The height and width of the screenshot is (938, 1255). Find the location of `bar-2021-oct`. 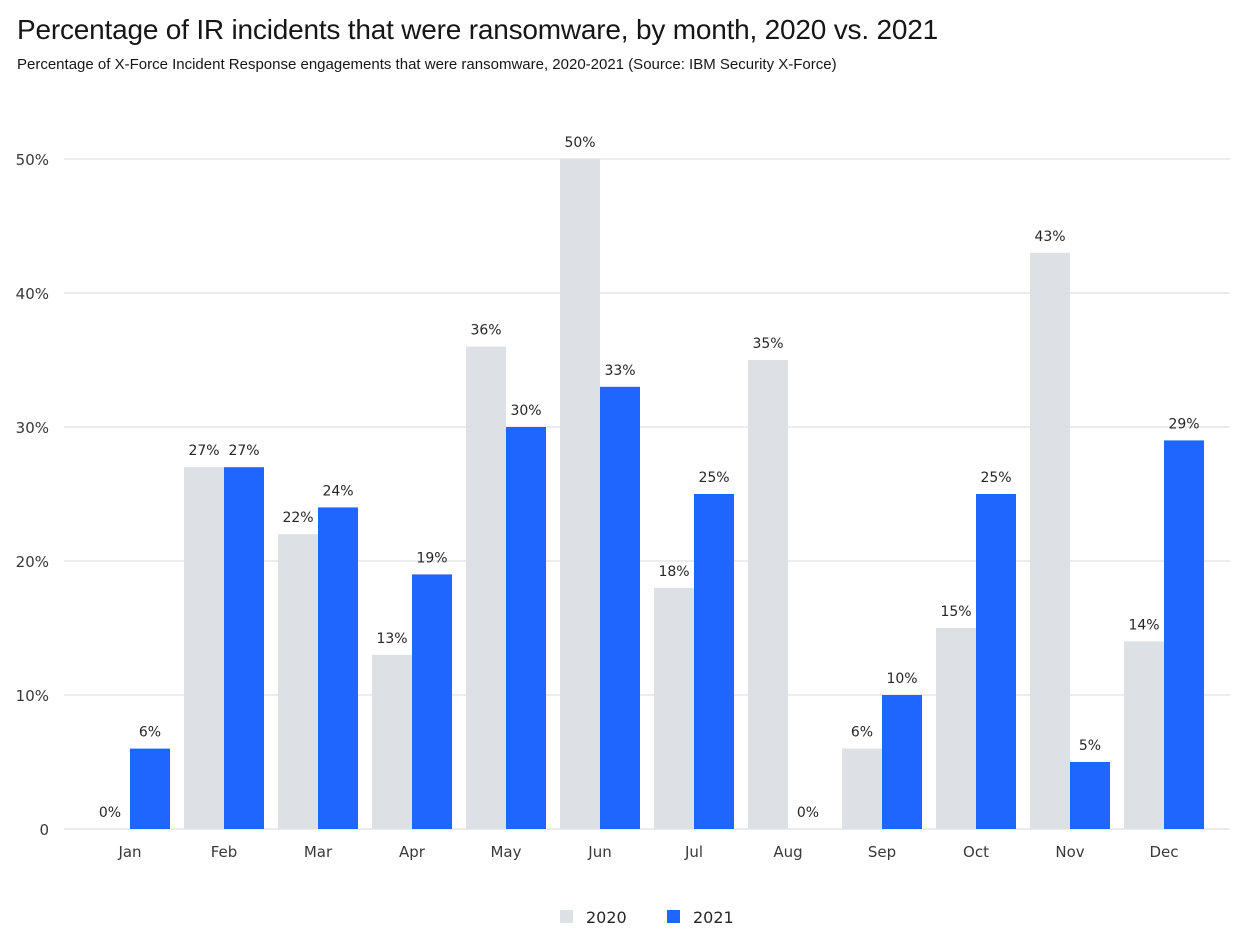

bar-2021-oct is located at coordinates (996, 661).